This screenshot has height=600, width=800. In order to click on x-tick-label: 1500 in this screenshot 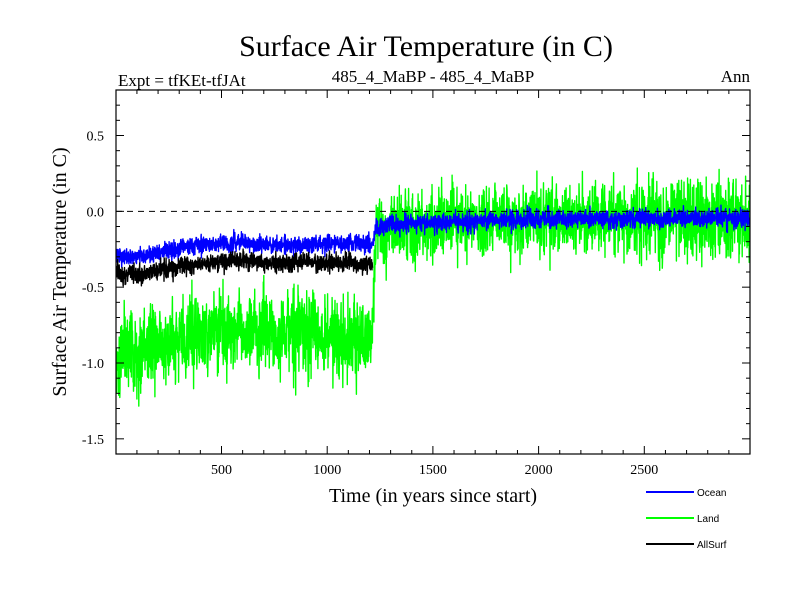, I will do `click(433, 470)`.